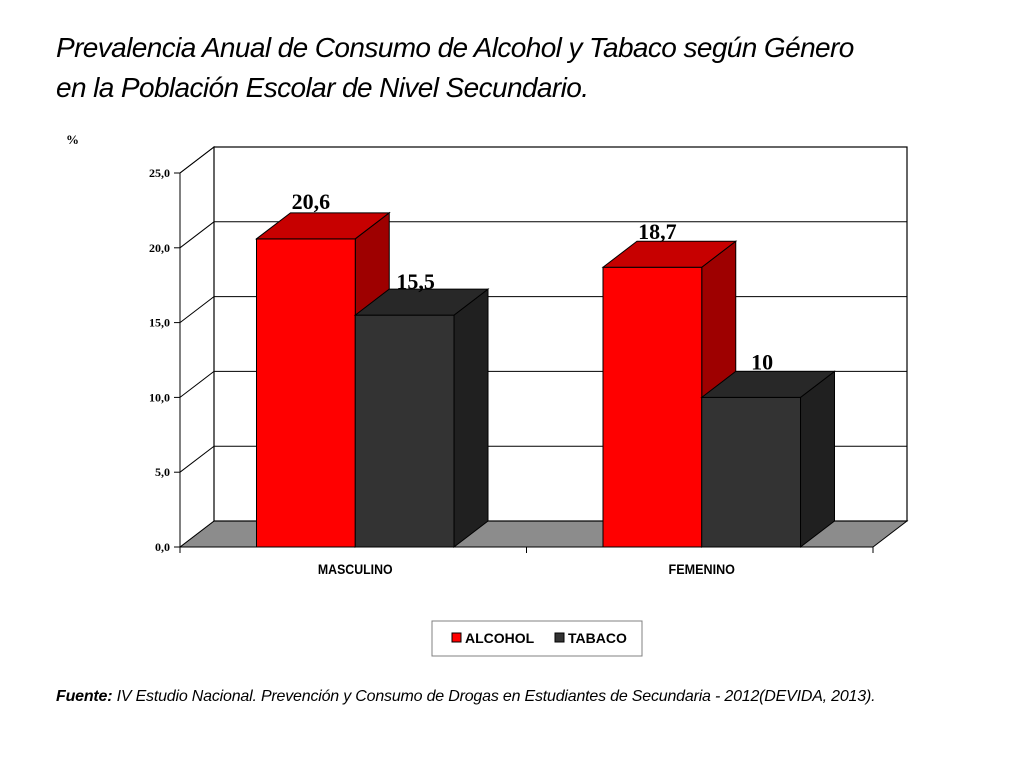  I want to click on chart-left-wall, so click(197, 347).